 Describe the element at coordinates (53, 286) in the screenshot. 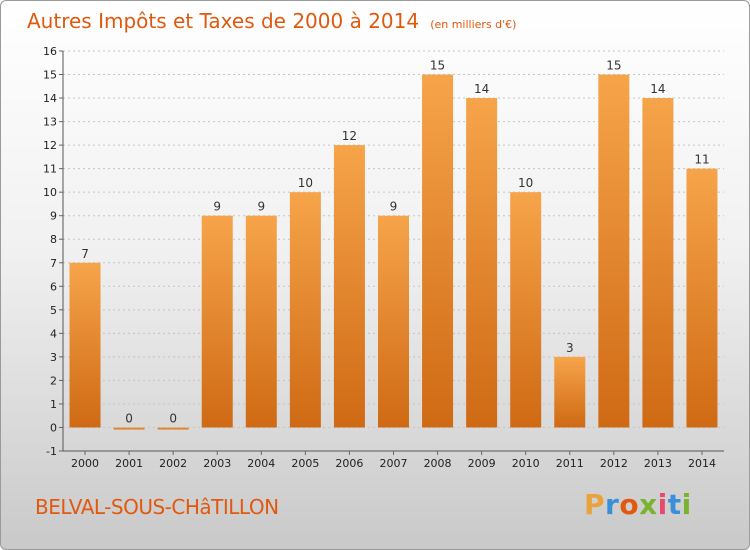

I see `y-tick-label: 6` at that location.